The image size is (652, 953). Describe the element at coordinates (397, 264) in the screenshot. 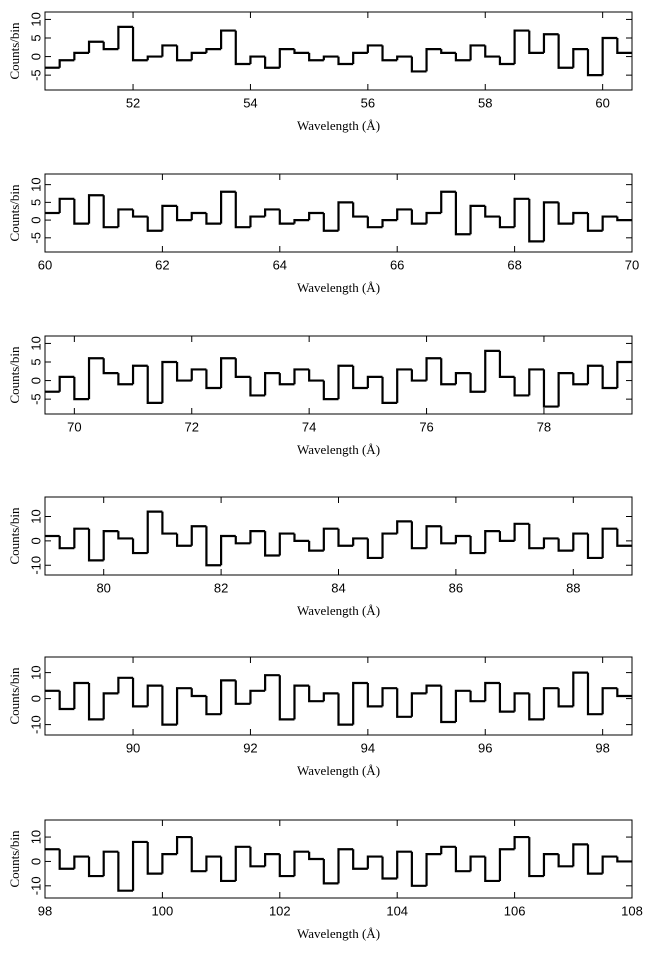

I see `x-tick-label: 66` at that location.